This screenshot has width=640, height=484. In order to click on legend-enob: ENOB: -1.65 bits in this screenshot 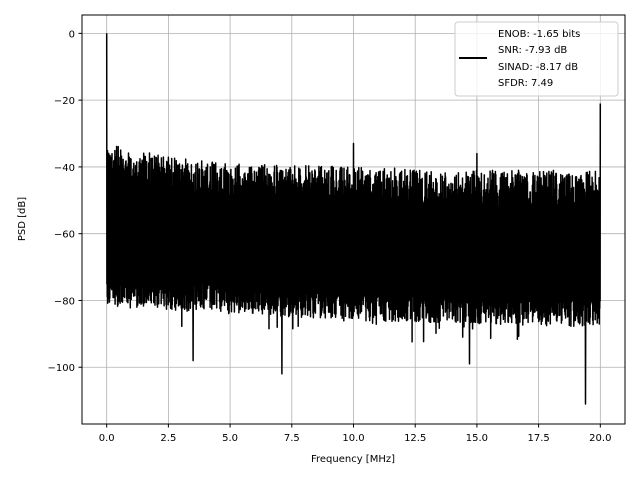, I will do `click(539, 34)`.